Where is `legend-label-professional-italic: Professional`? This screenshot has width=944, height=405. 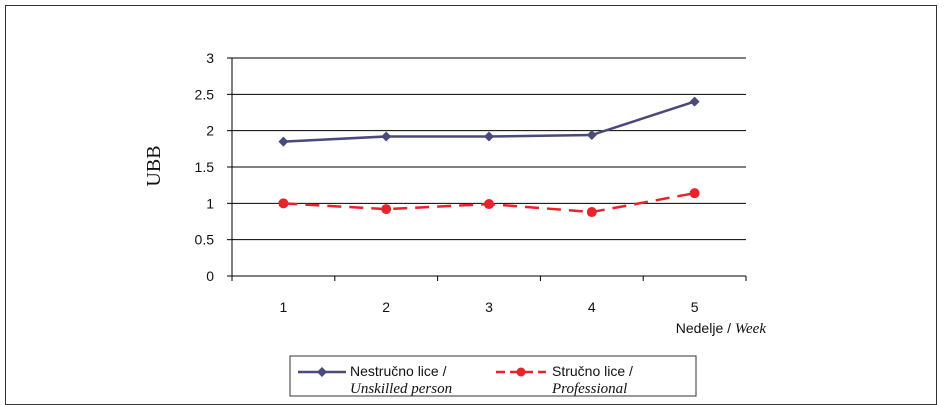 legend-label-professional-italic: Professional is located at coordinates (589, 389).